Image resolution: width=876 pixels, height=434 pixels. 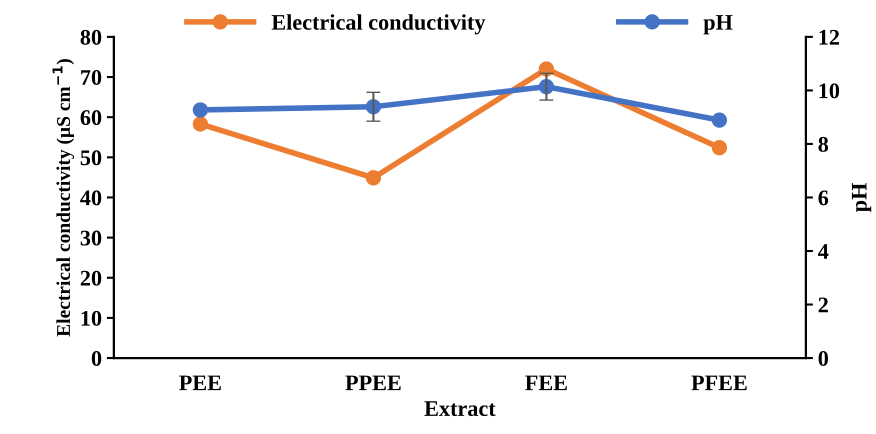 I want to click on y-tick-label: 10, so click(x=92, y=318).